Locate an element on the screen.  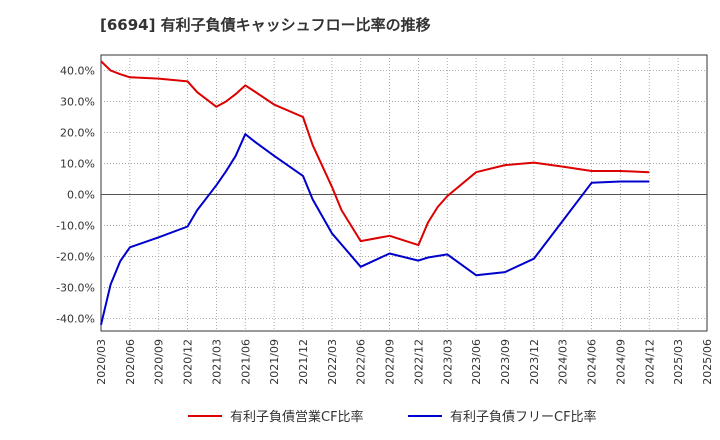
x-tick-label: 2023/12 is located at coordinates (534, 362).